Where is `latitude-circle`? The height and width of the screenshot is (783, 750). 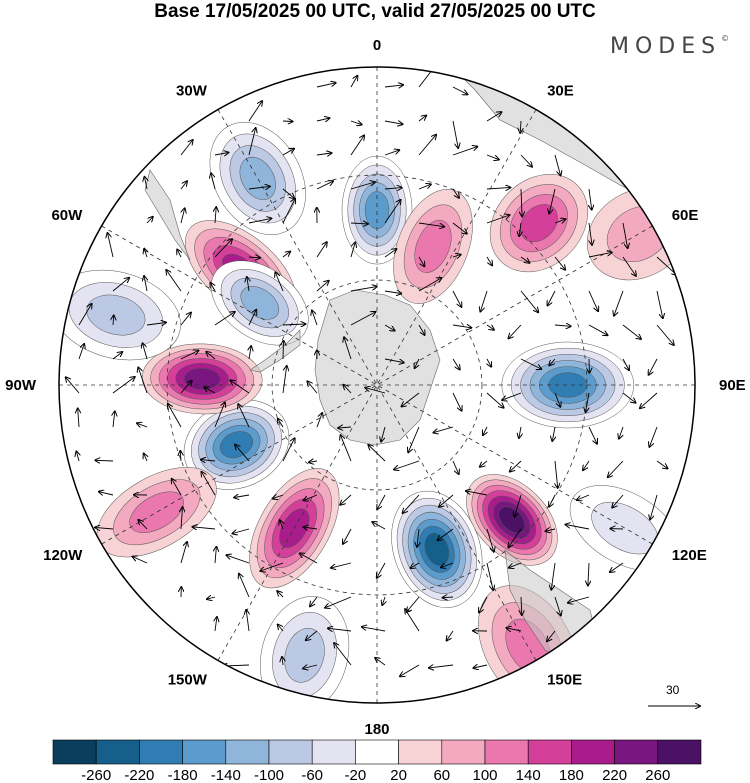
latitude-circle is located at coordinates (377, 385).